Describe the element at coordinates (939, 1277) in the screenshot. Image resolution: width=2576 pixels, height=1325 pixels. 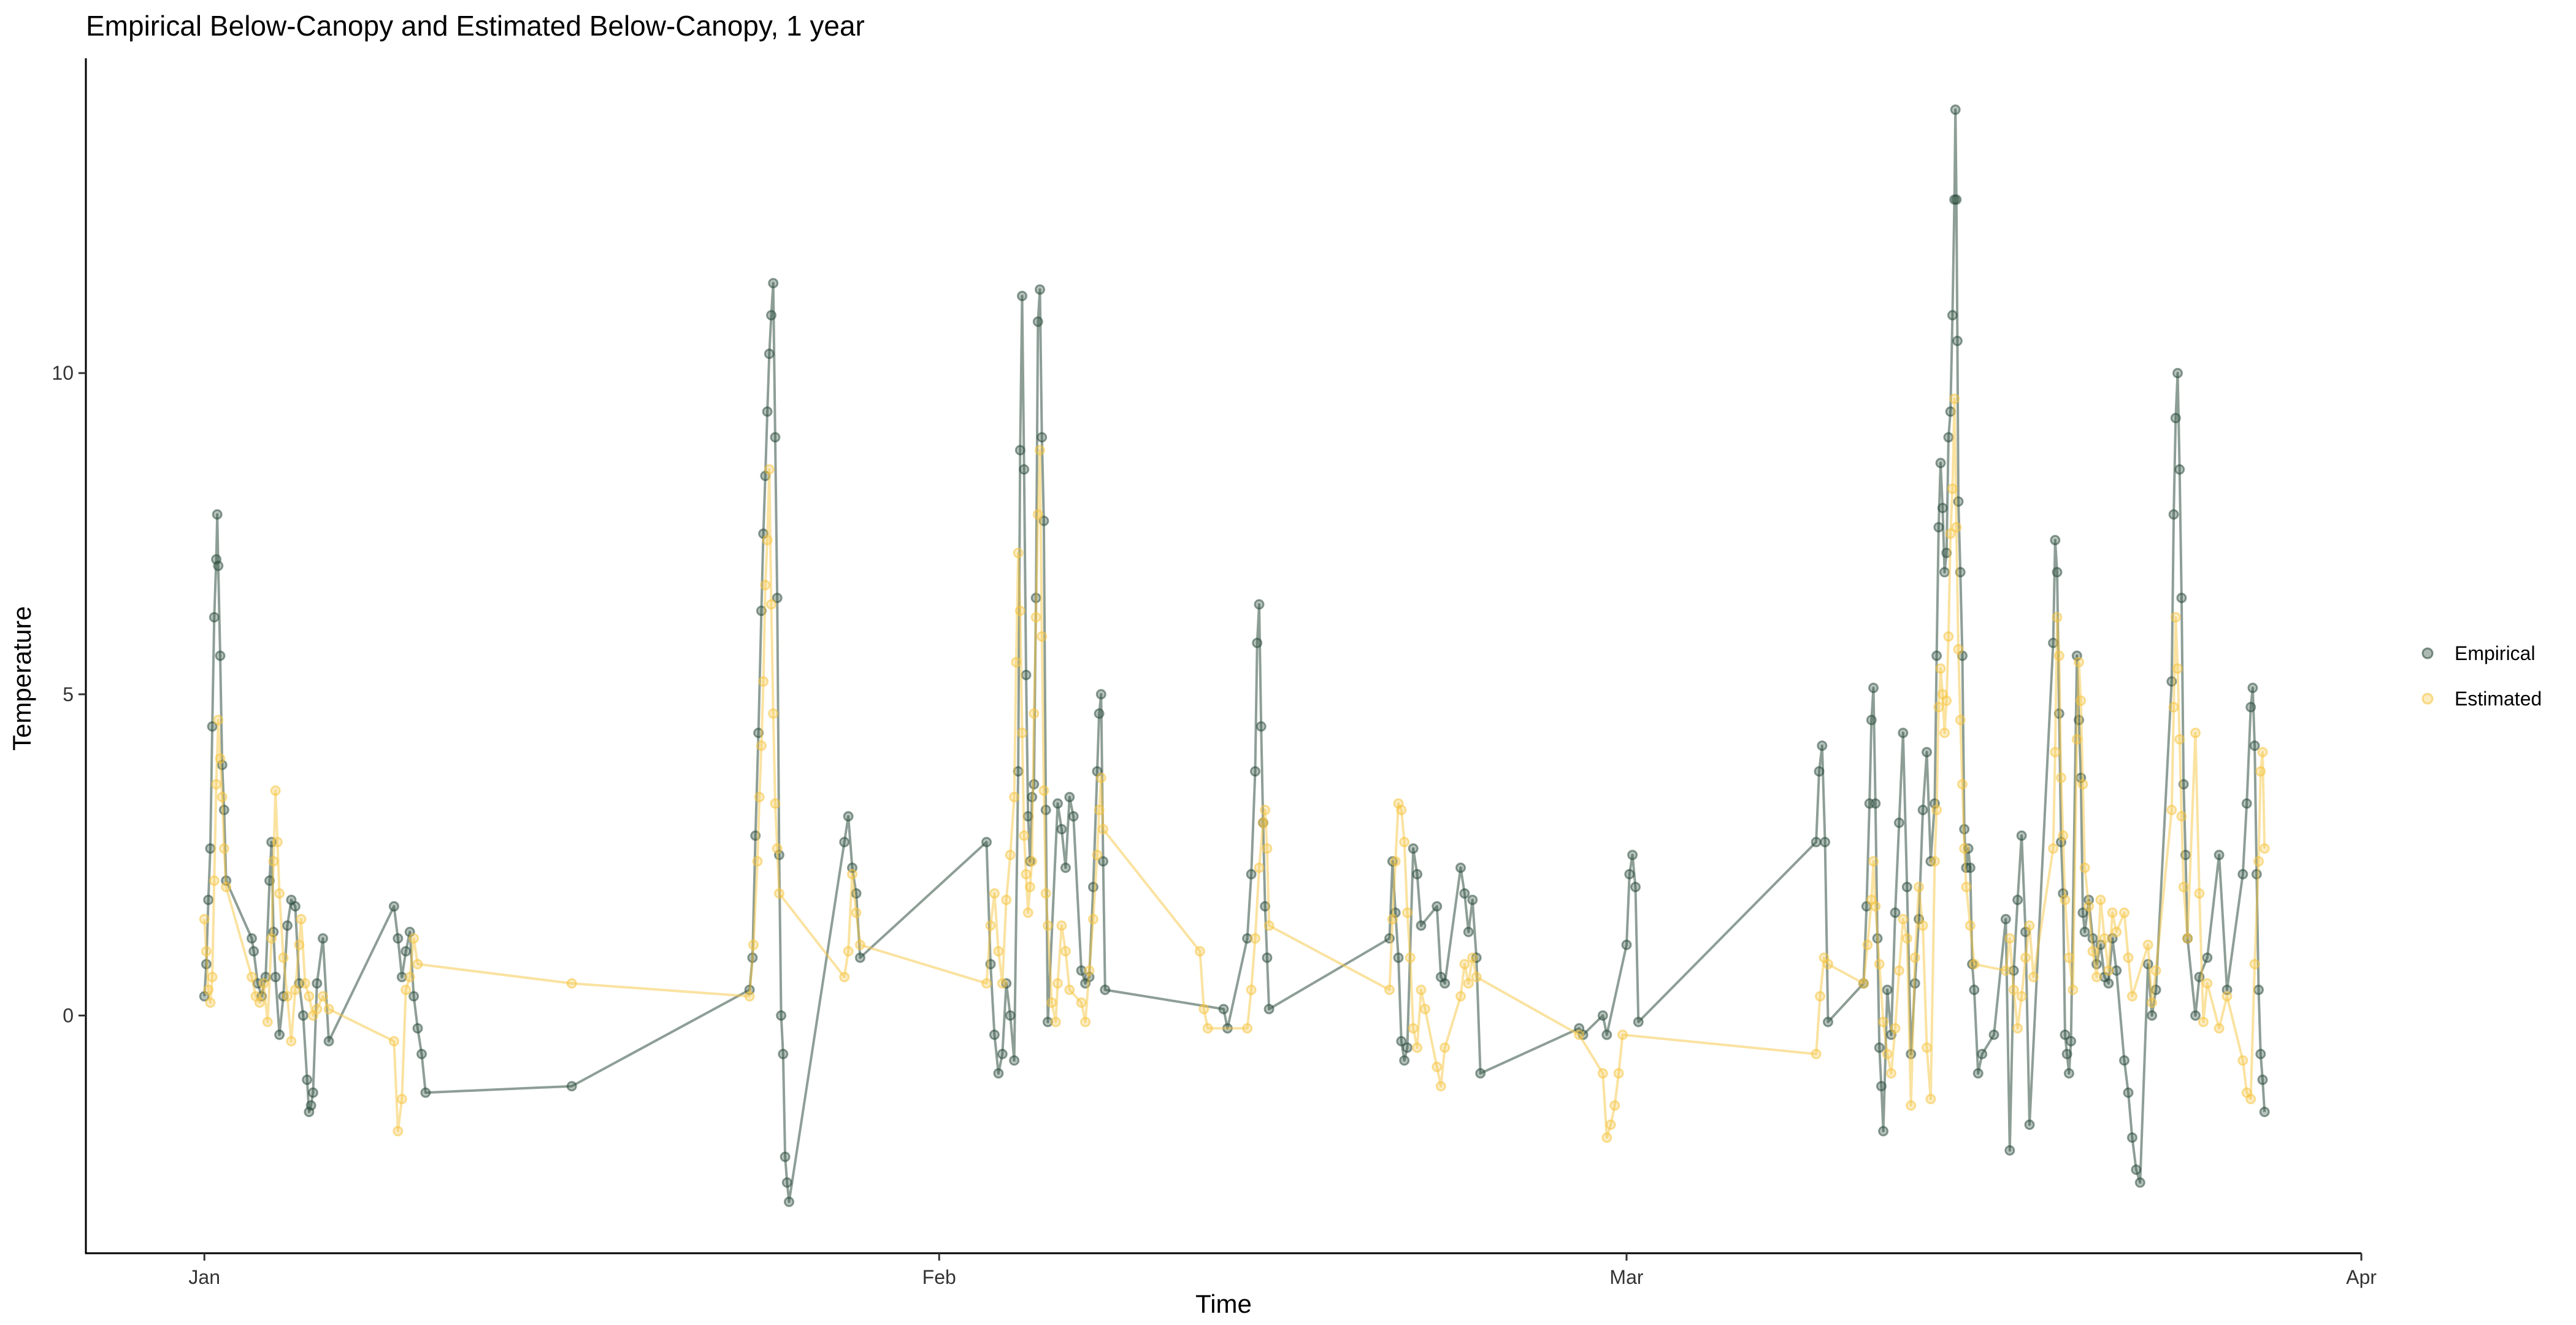
I see `x-tick-label: Feb` at that location.